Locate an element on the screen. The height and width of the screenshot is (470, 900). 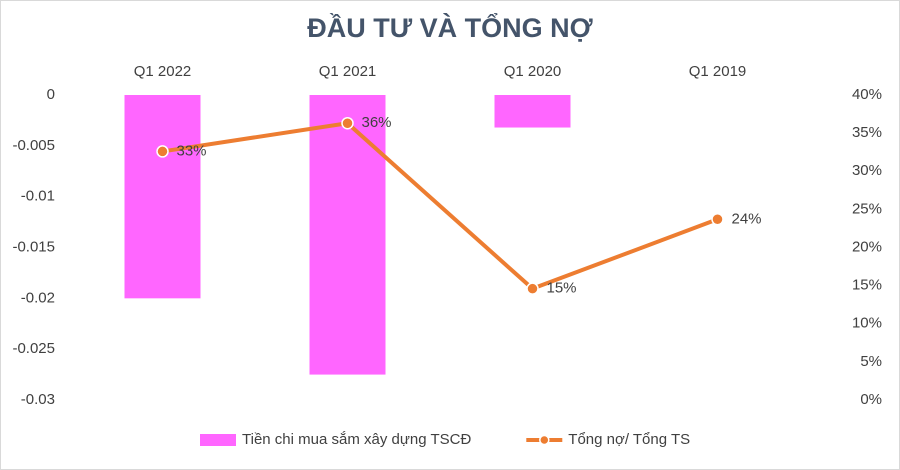
y-tick-label: -0.01 is located at coordinates (38, 196).